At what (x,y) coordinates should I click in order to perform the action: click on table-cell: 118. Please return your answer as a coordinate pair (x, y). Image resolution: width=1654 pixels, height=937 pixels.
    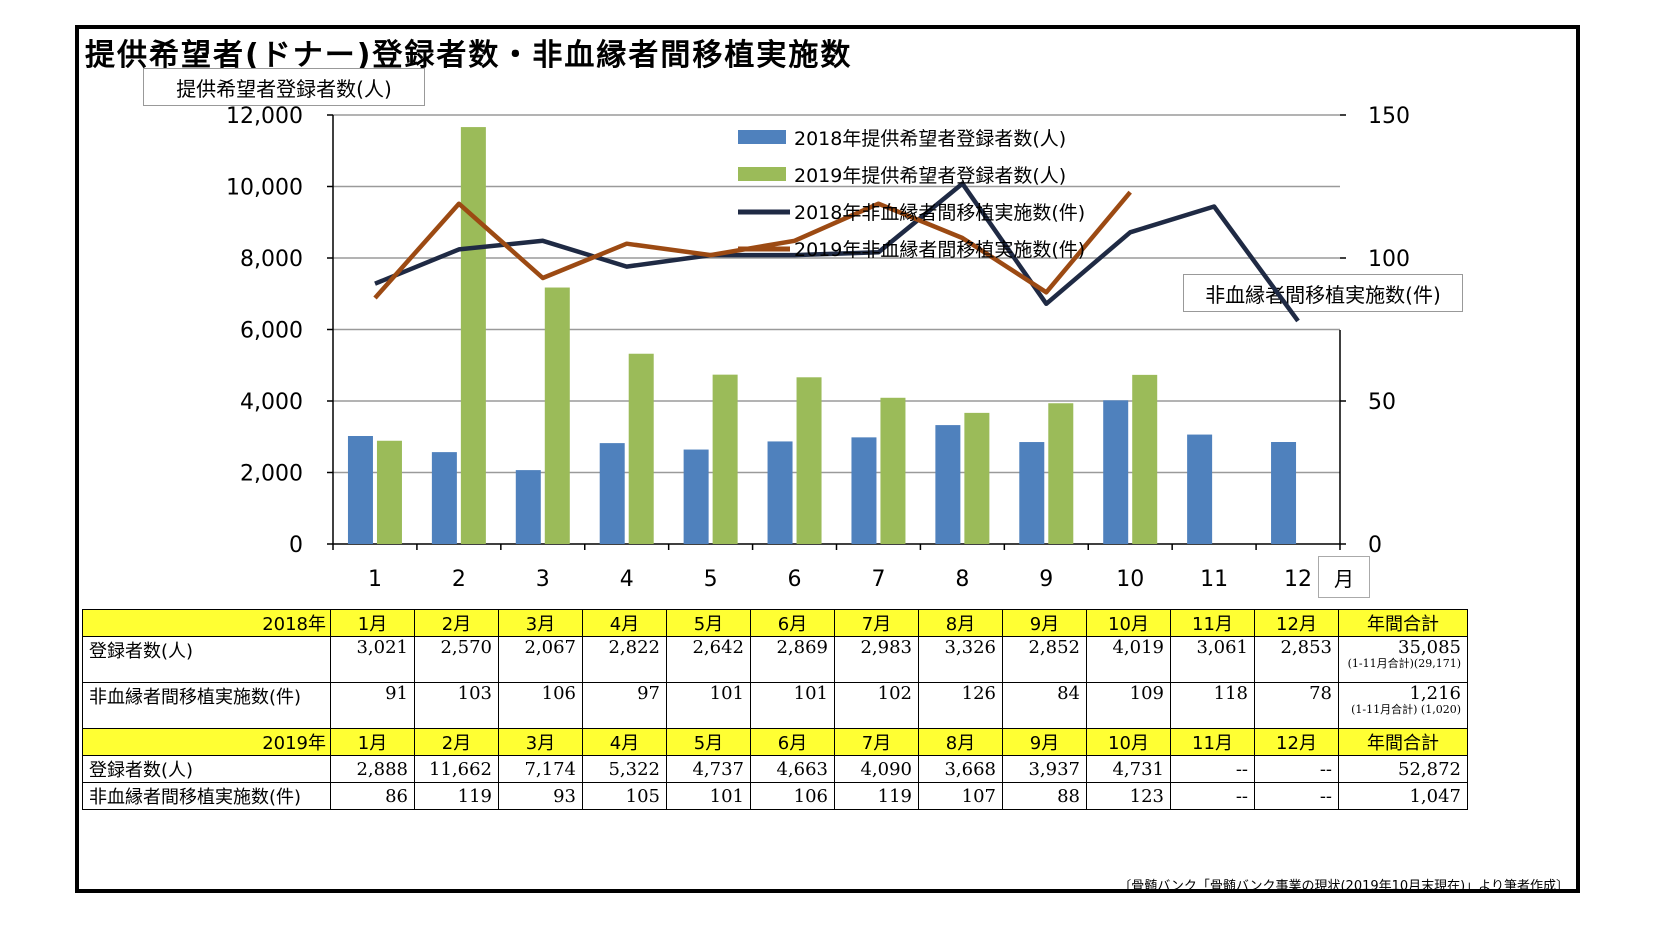
    Looking at the image, I should click on (1212, 705).